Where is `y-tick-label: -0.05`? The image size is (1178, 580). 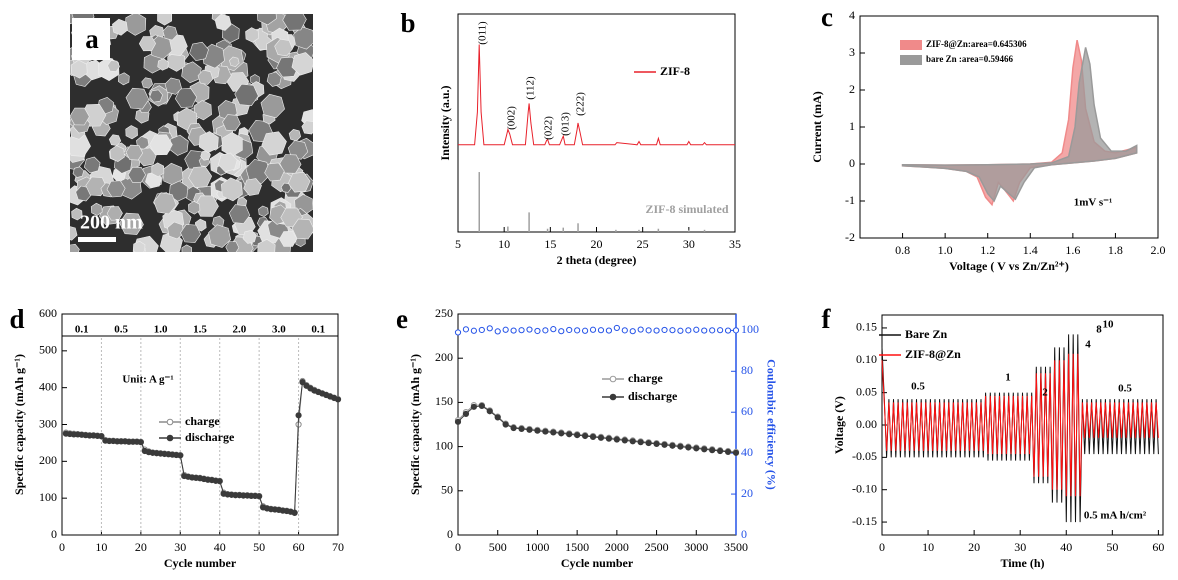 y-tick-label: -0.05 is located at coordinates (864, 456).